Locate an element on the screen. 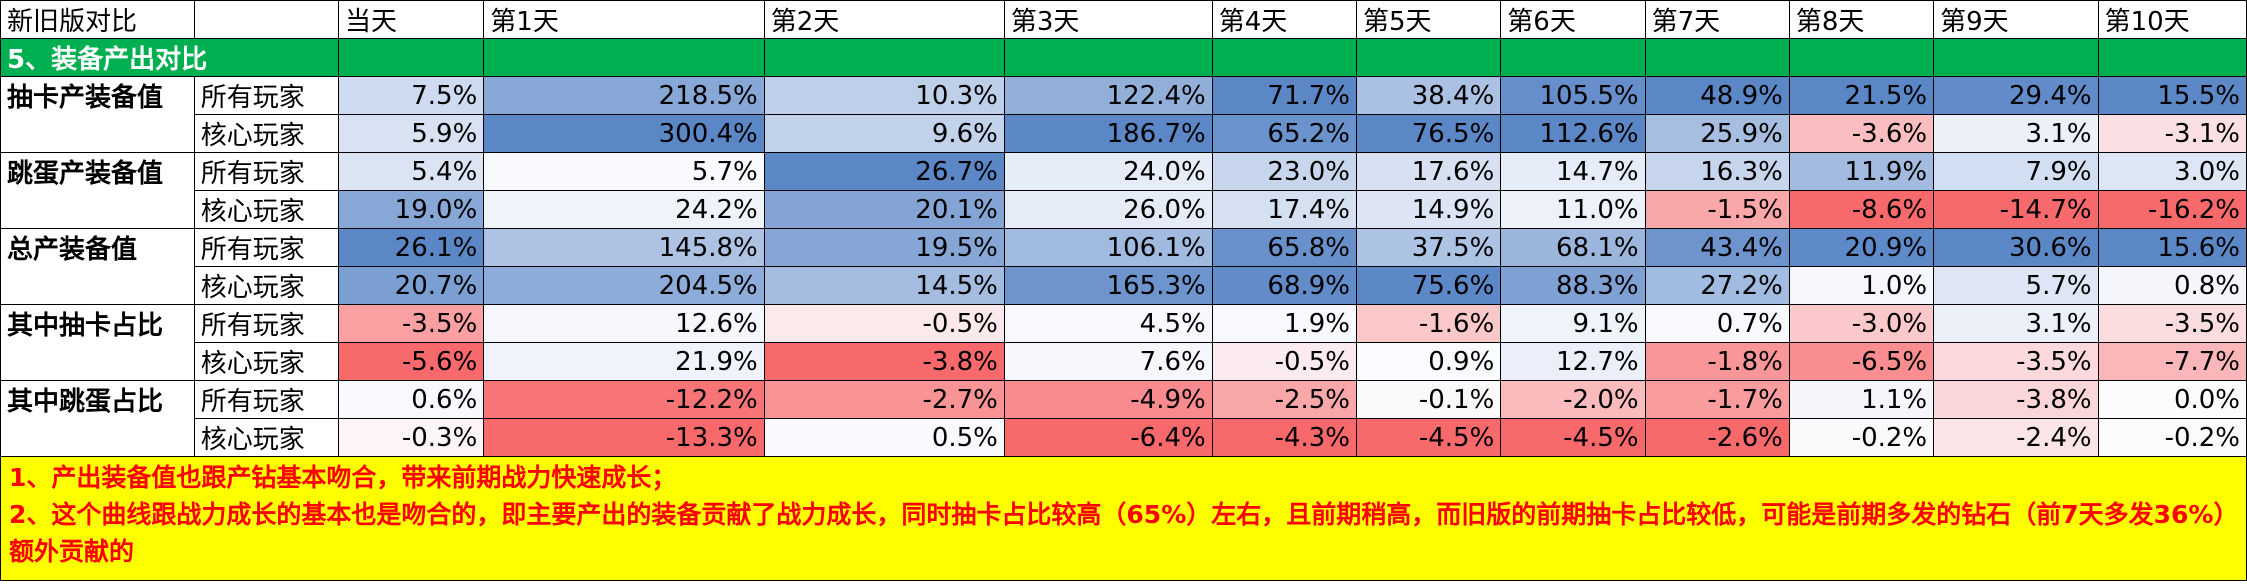  value-cell: -13.3% is located at coordinates (624, 437).